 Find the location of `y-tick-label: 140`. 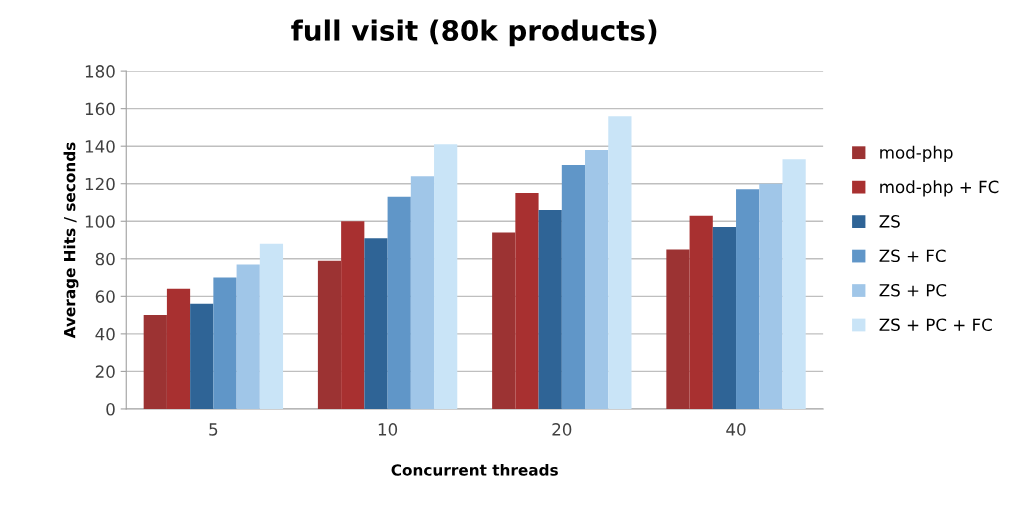

y-tick-label: 140 is located at coordinates (100, 146).